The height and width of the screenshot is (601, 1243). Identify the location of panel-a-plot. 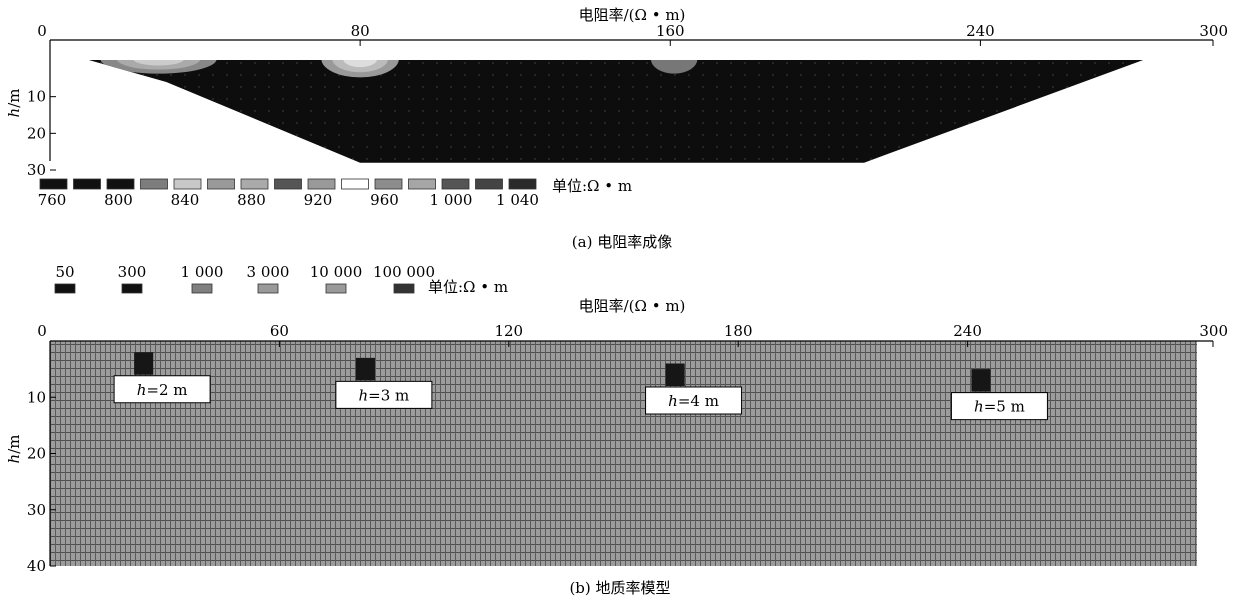
(616, 111).